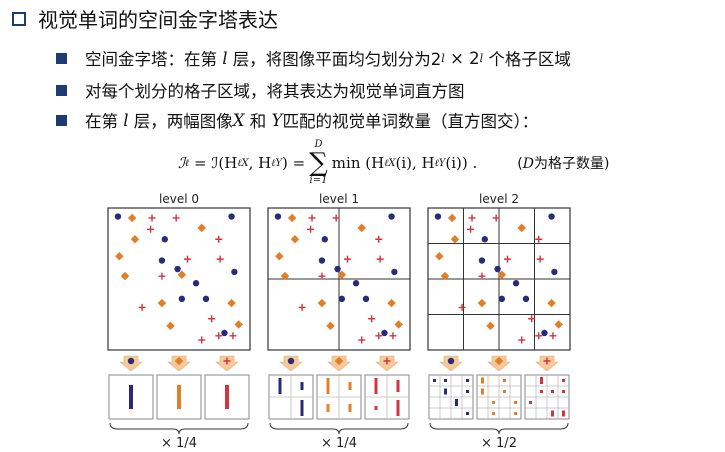  I want to click on sum-operator: D ∑ i=1, so click(318, 162).